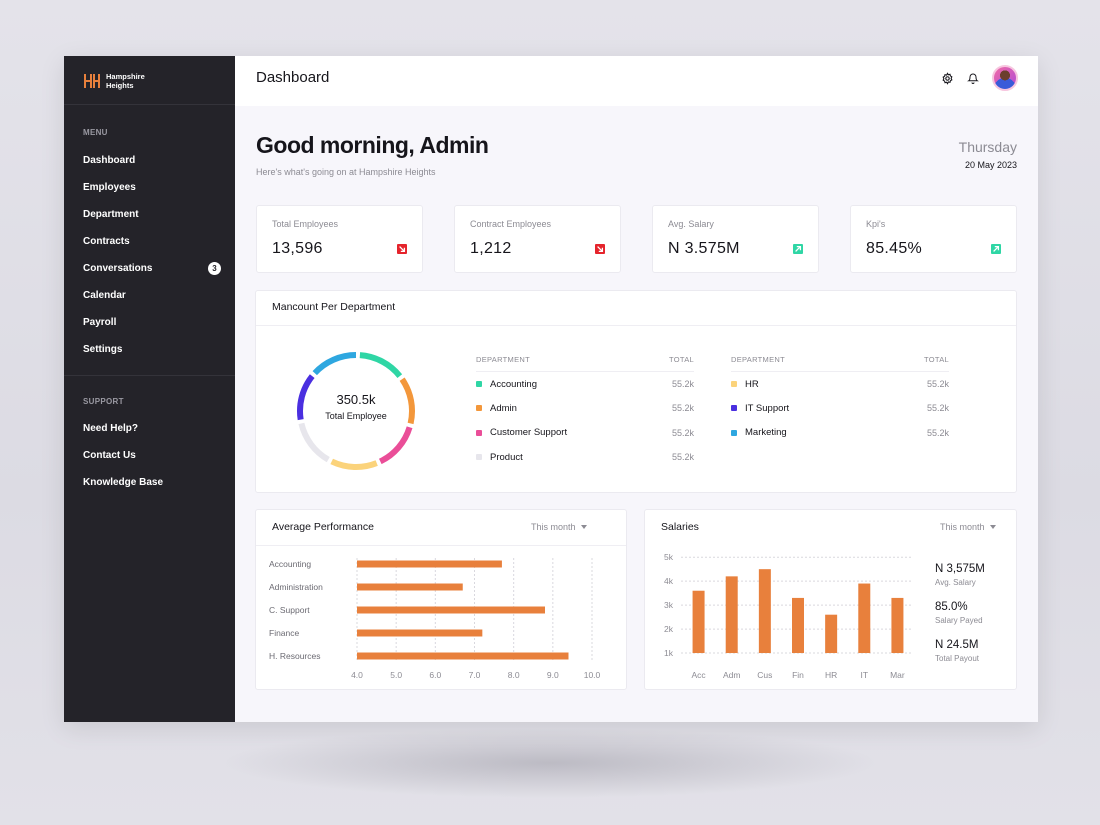 The image size is (1100, 825). What do you see at coordinates (396, 675) in the screenshot?
I see `x-tick-label: 5.0` at bounding box center [396, 675].